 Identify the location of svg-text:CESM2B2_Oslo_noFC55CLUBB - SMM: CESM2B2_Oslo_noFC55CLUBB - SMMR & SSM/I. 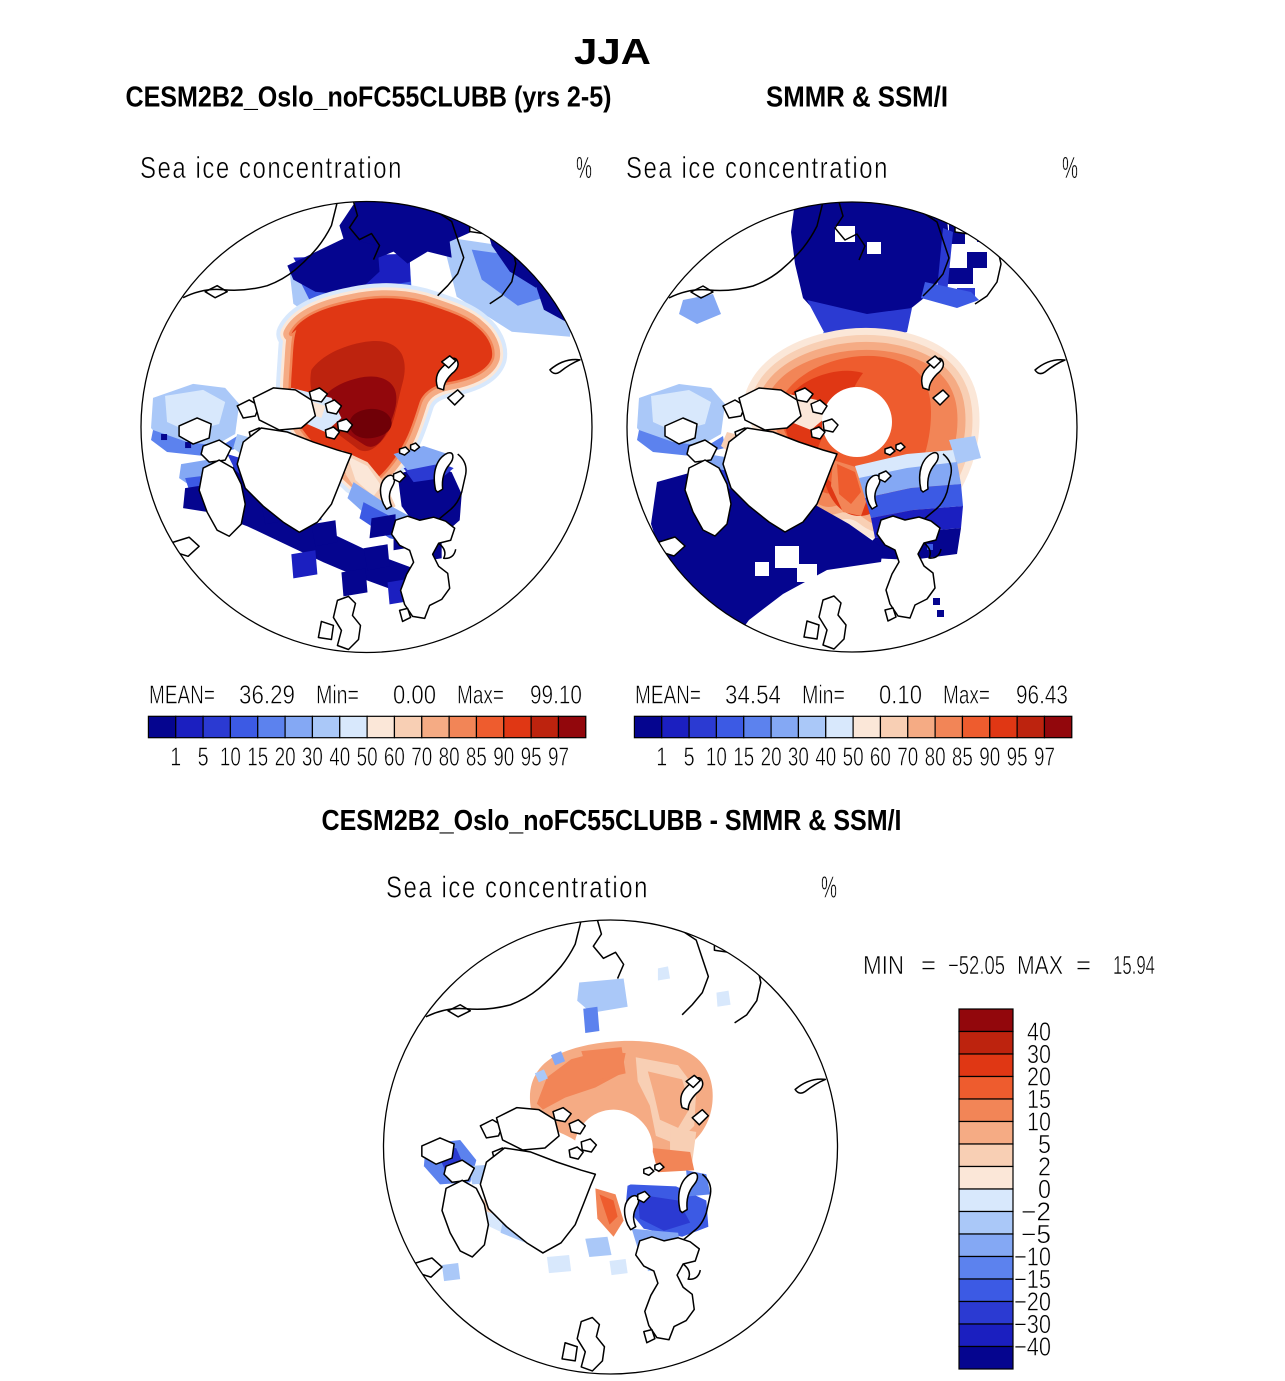
(612, 821).